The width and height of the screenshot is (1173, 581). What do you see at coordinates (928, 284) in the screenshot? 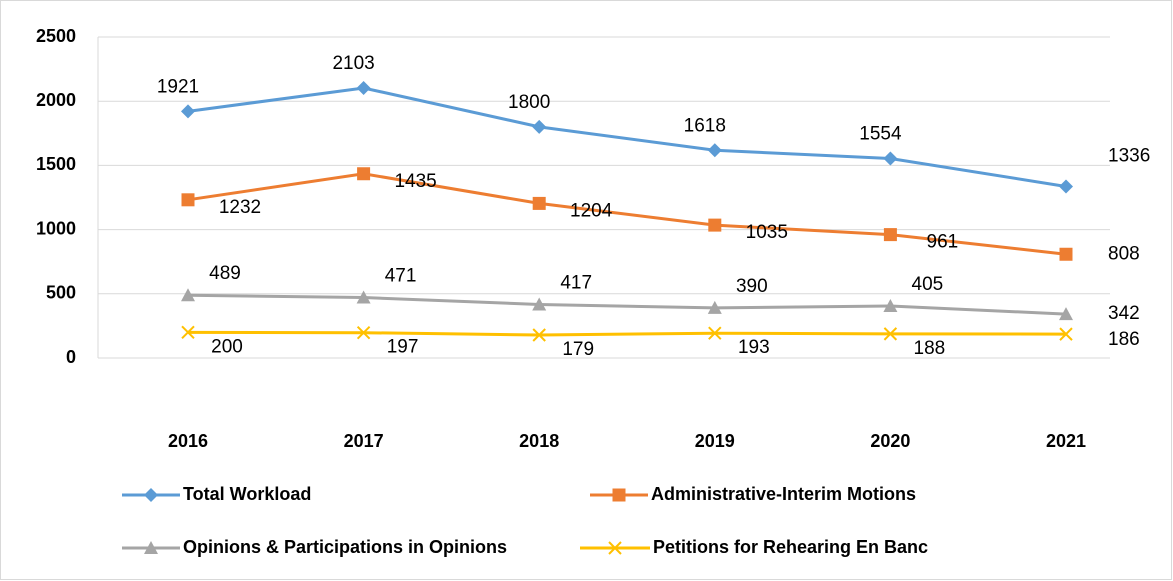
I see `data-label: 405` at bounding box center [928, 284].